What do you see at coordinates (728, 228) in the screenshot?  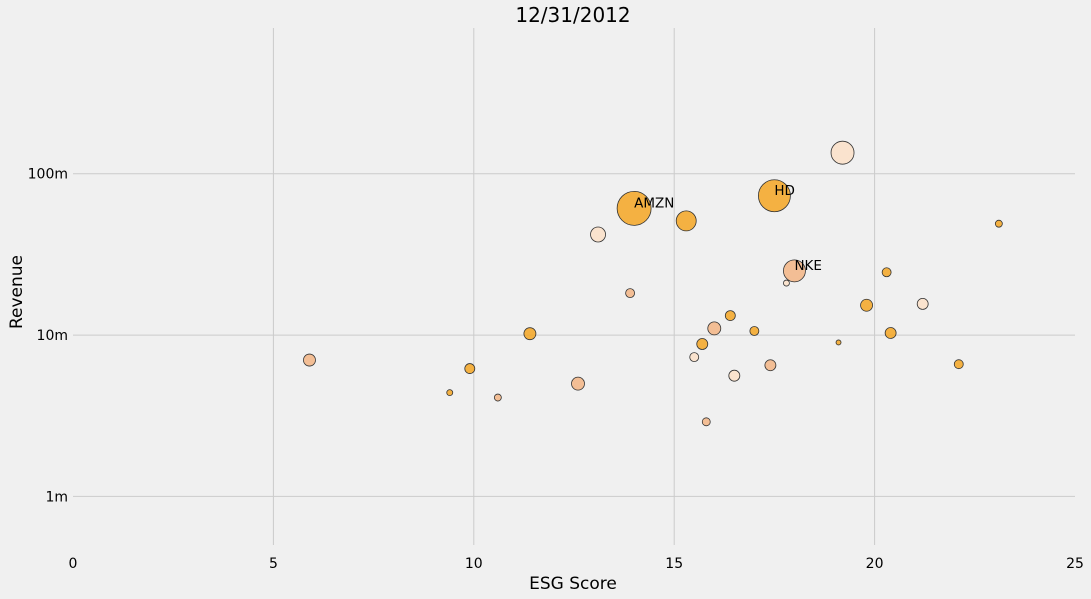 I see `point-annotations: AMZN HD NKE` at bounding box center [728, 228].